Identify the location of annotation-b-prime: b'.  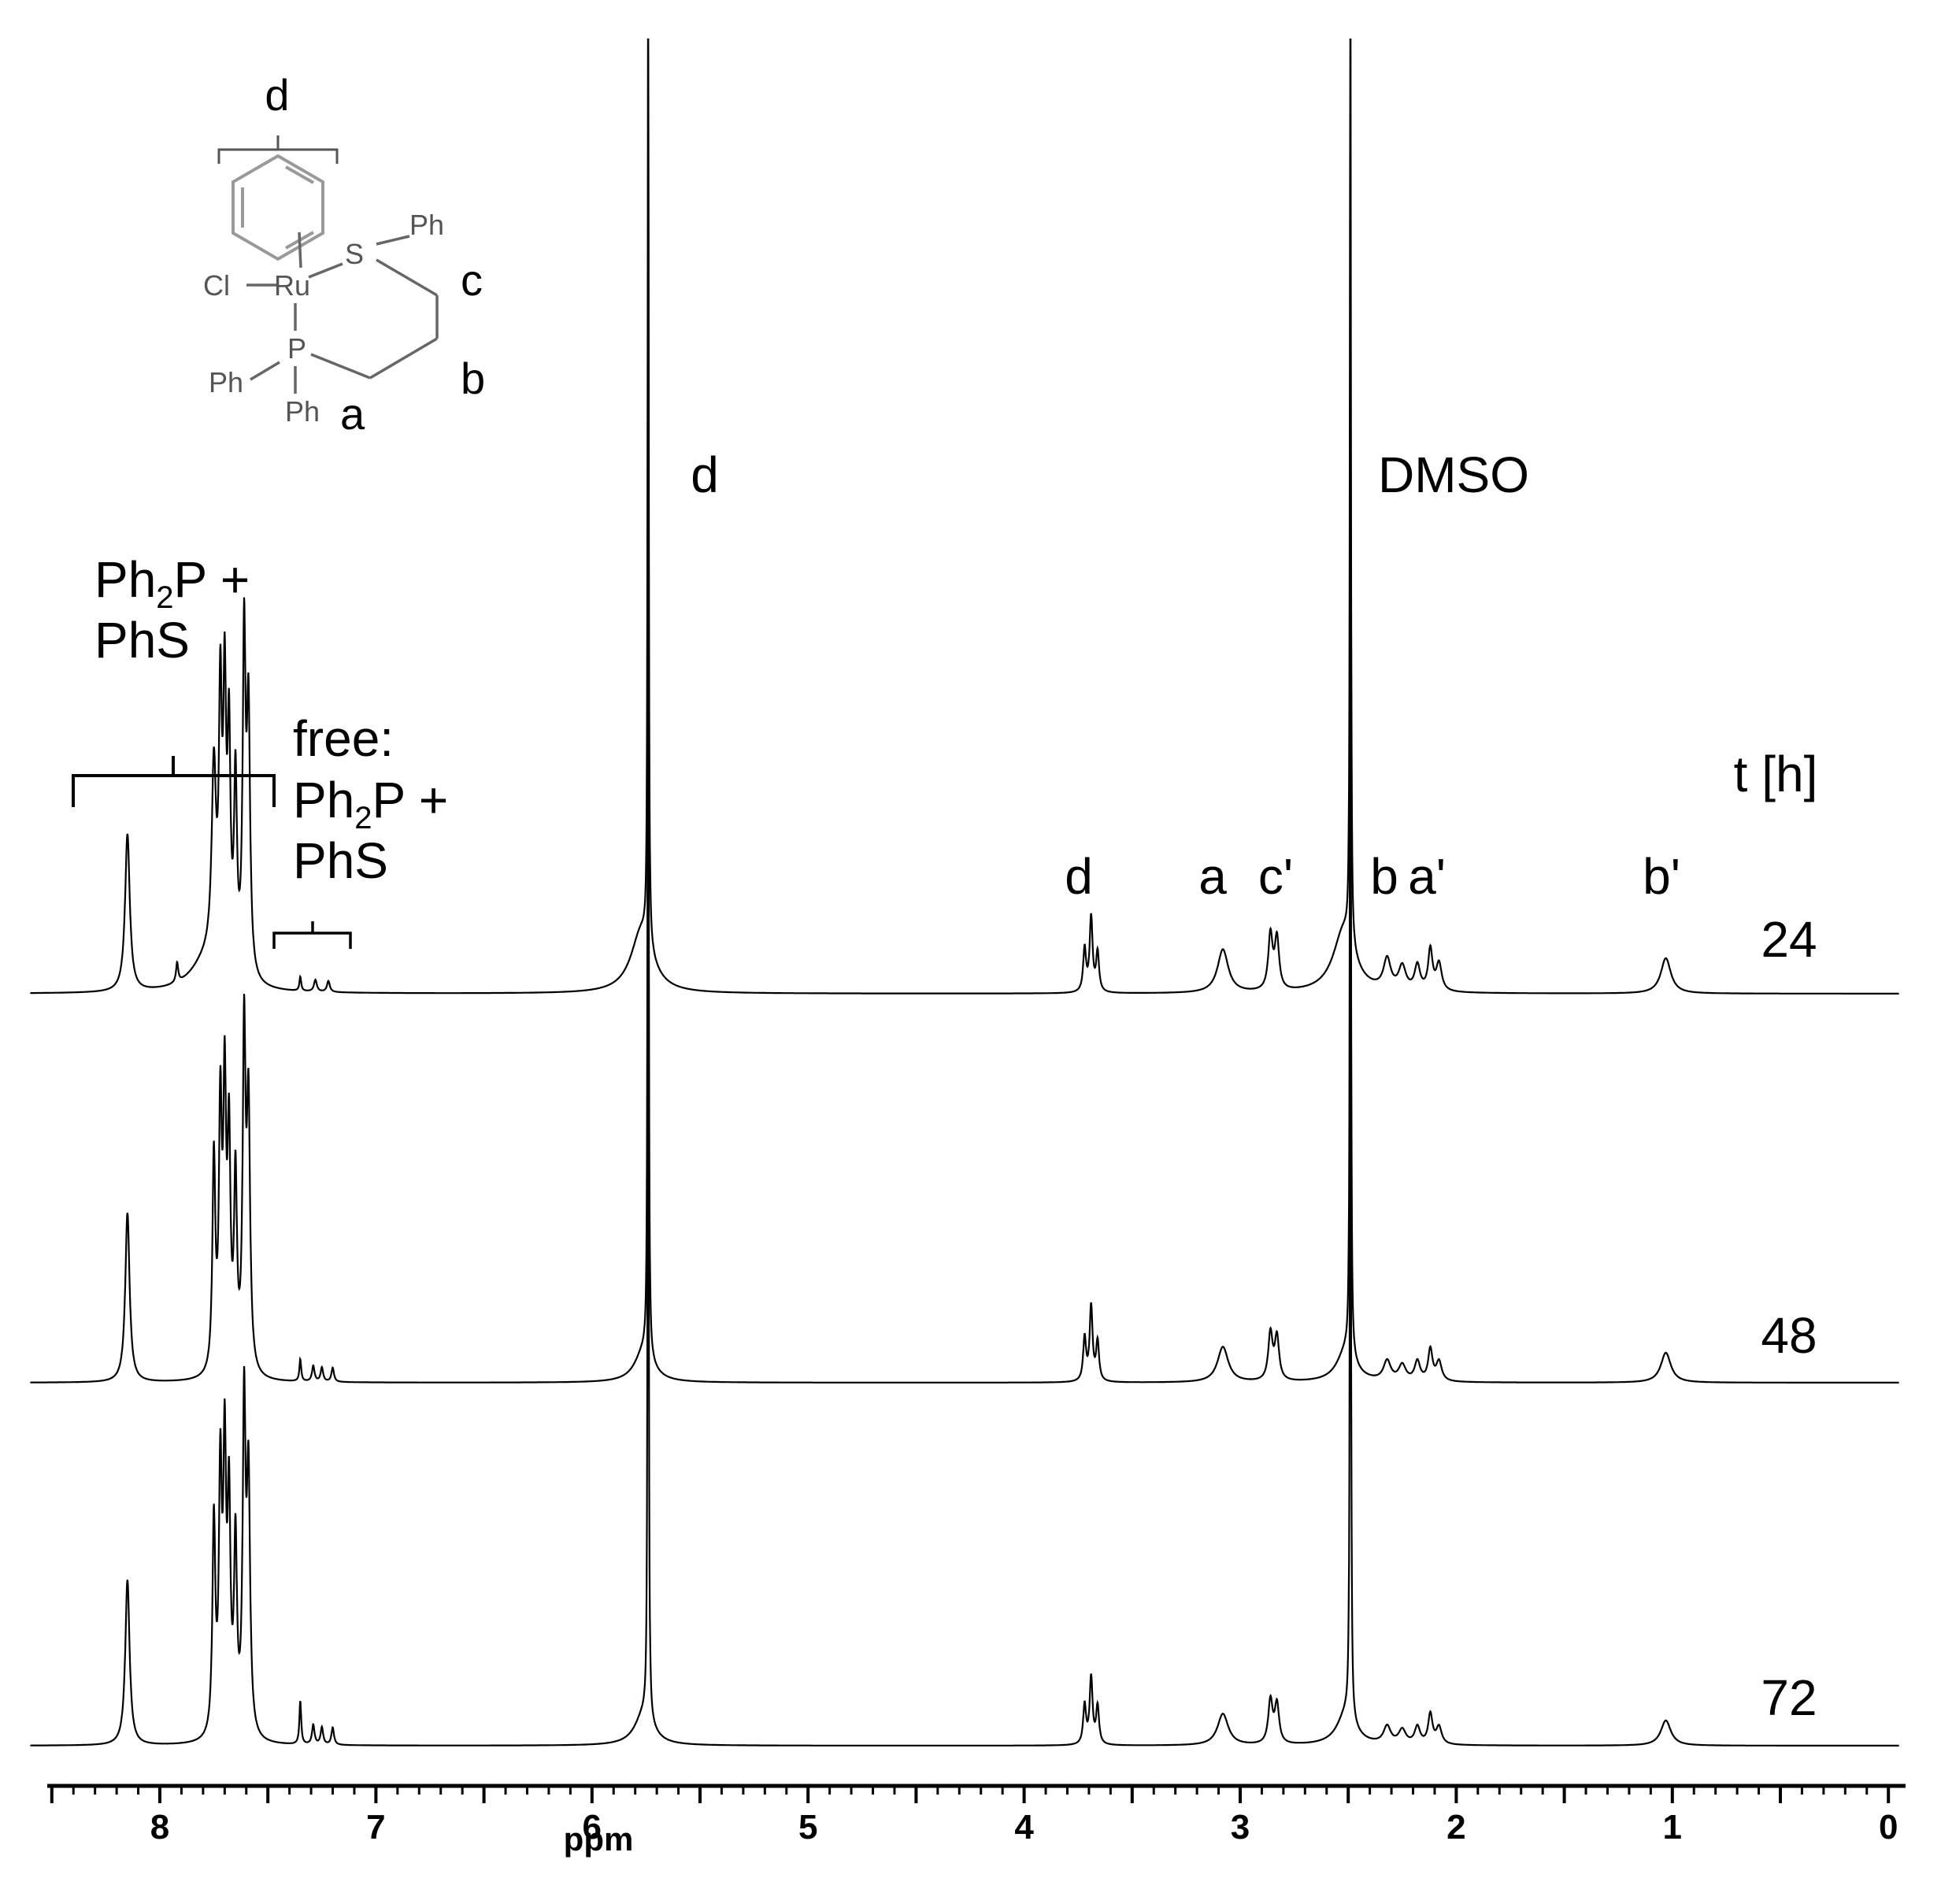
(1661, 876).